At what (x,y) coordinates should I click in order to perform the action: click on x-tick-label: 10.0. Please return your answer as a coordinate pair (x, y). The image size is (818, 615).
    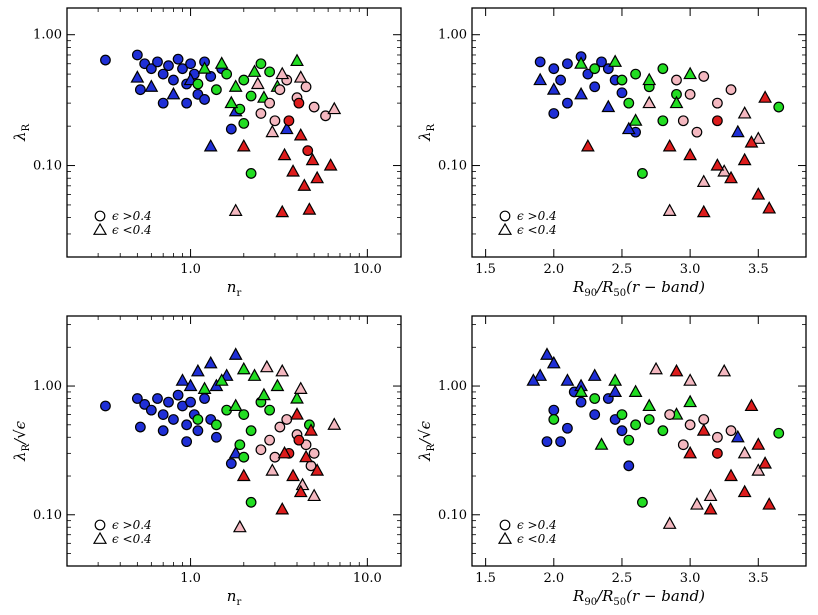
    Looking at the image, I should click on (367, 578).